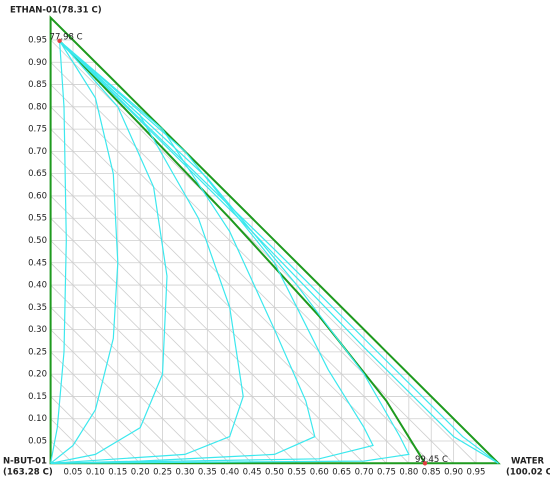 Image resolution: width=550 pixels, height=487 pixels. Describe the element at coordinates (37, 352) in the screenshot. I see `y-tick-label: 0.25` at that location.